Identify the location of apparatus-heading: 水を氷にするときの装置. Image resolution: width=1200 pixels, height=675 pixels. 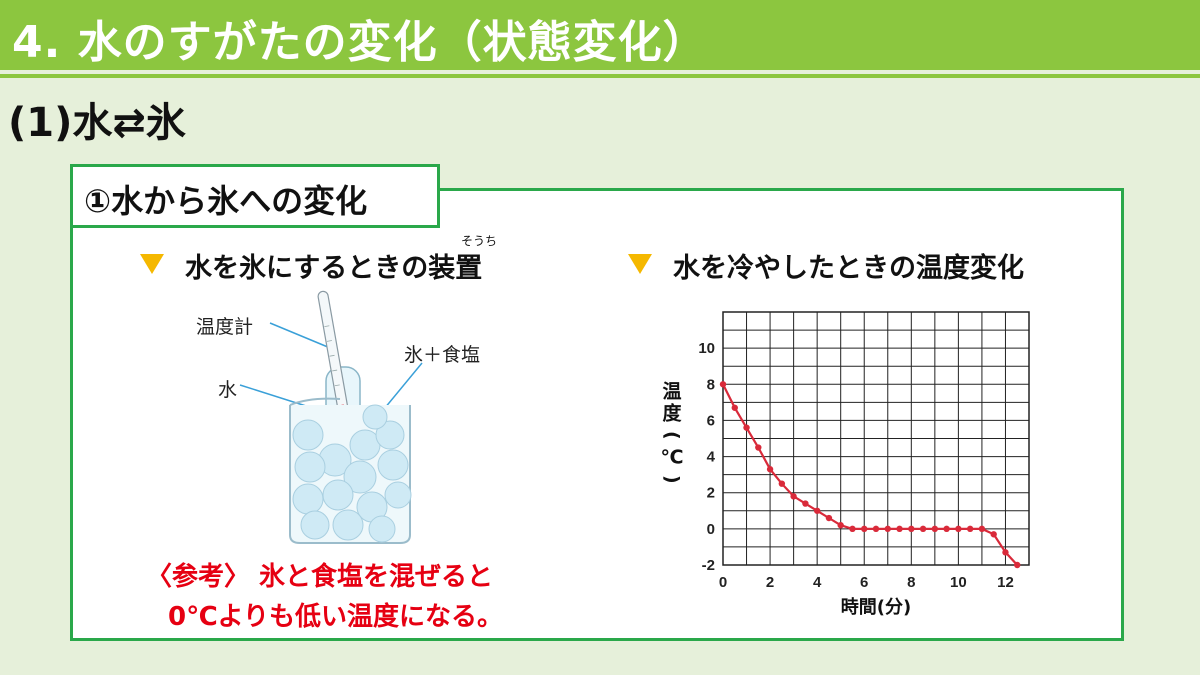
(334, 268).